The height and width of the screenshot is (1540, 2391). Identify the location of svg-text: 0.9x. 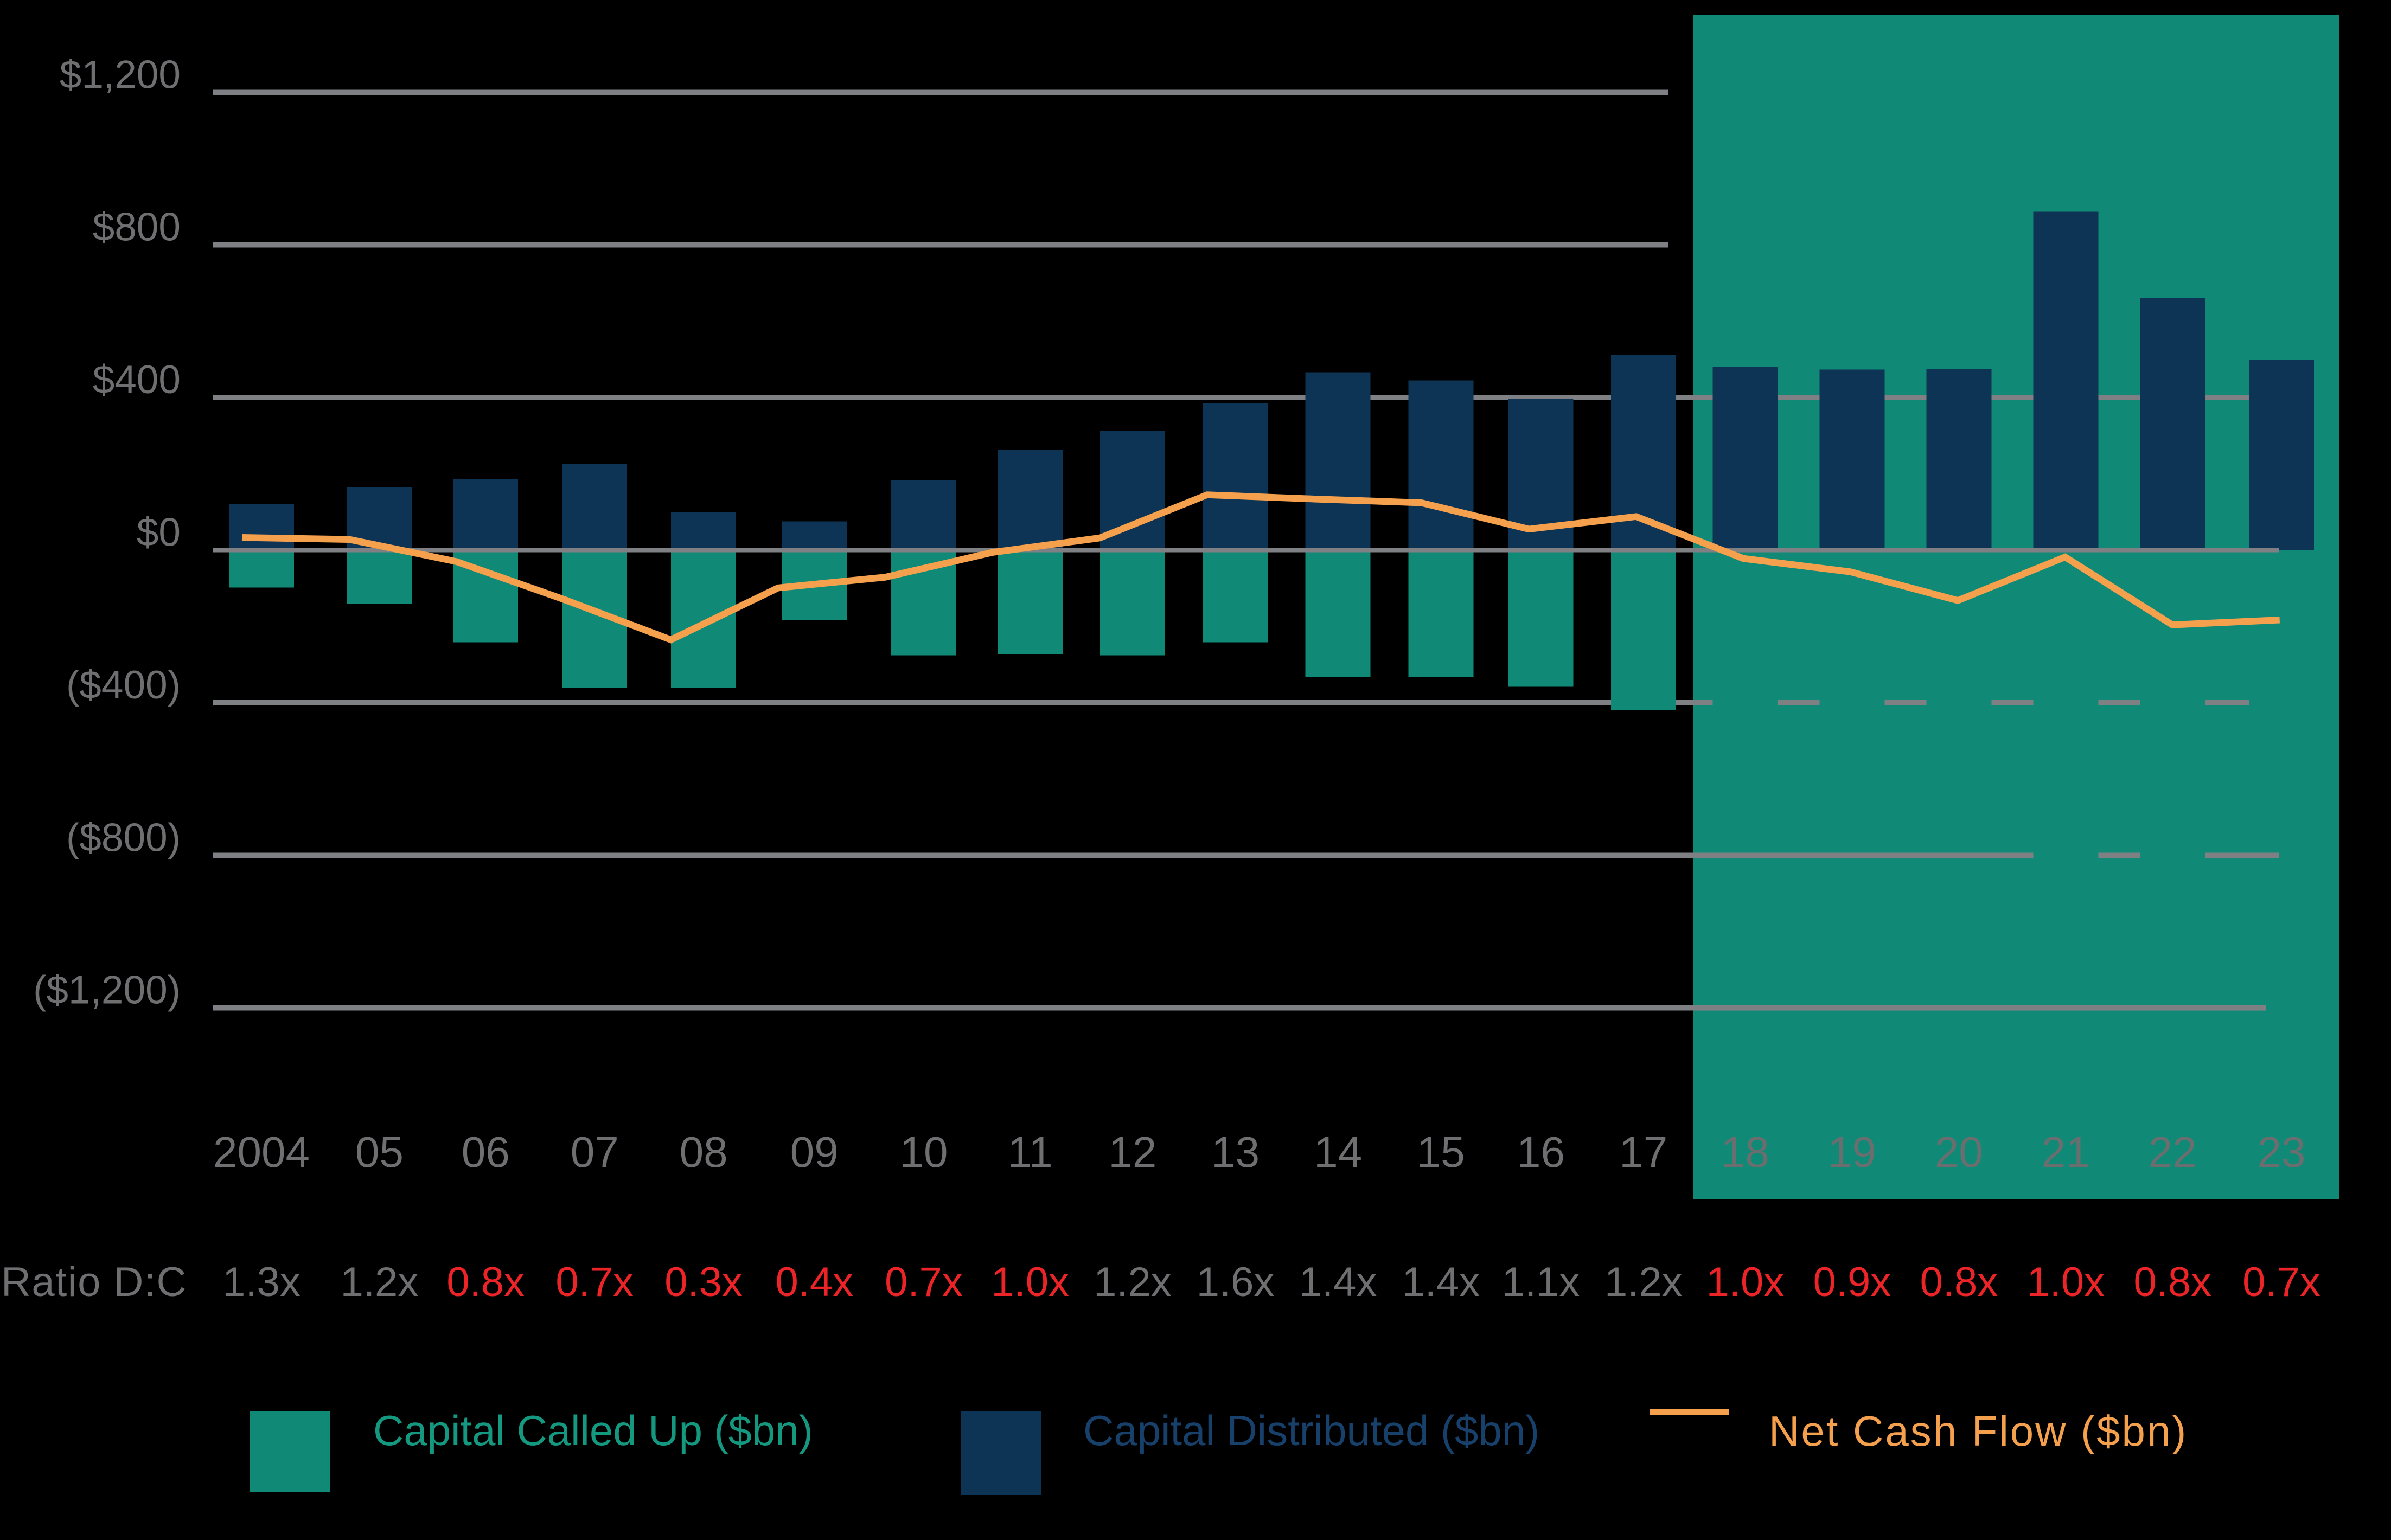
(1852, 1282).